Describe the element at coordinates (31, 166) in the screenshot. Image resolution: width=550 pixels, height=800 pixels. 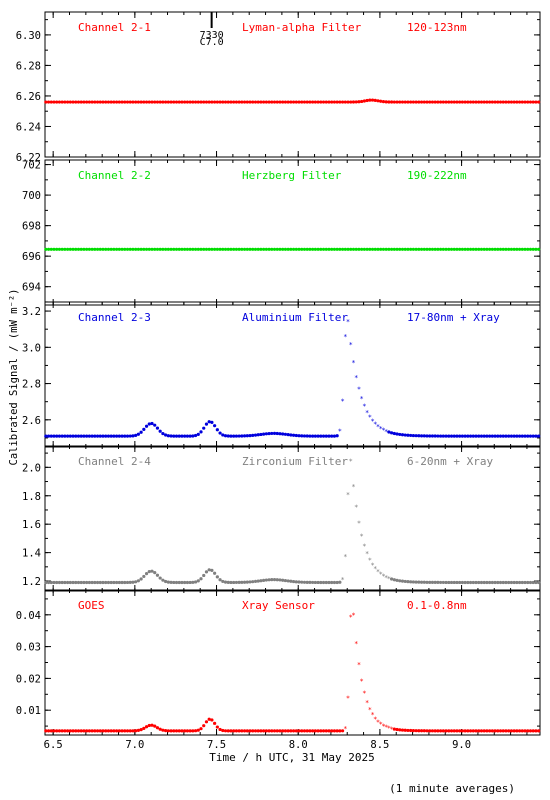
I see `y-tick-label: 702` at that location.